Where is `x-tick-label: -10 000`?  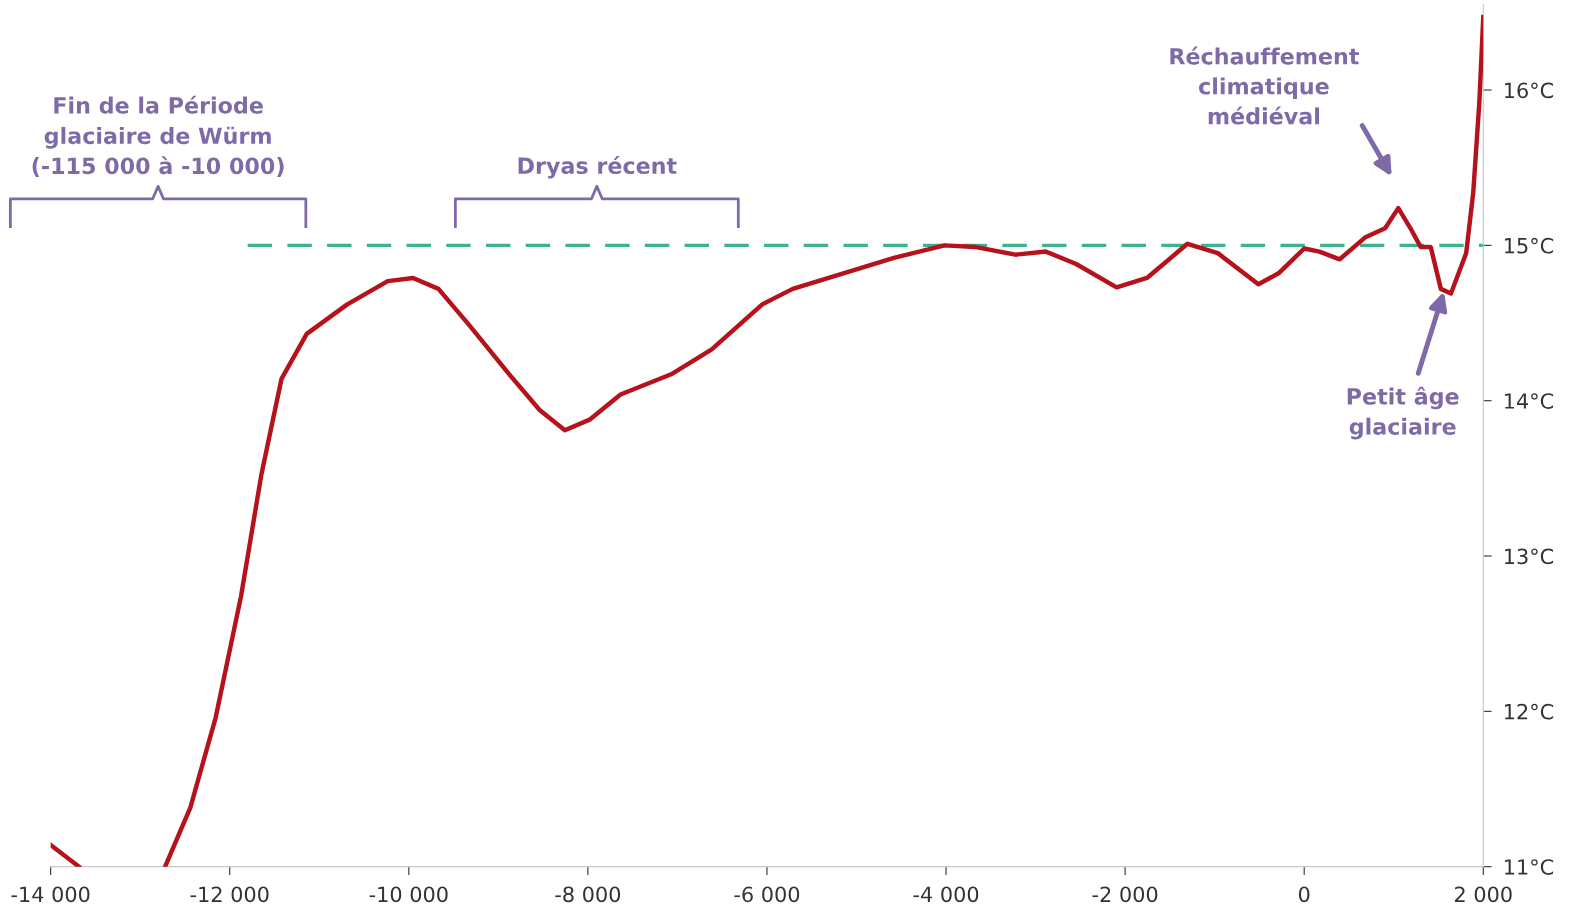 x-tick-label: -10 000 is located at coordinates (408, 894).